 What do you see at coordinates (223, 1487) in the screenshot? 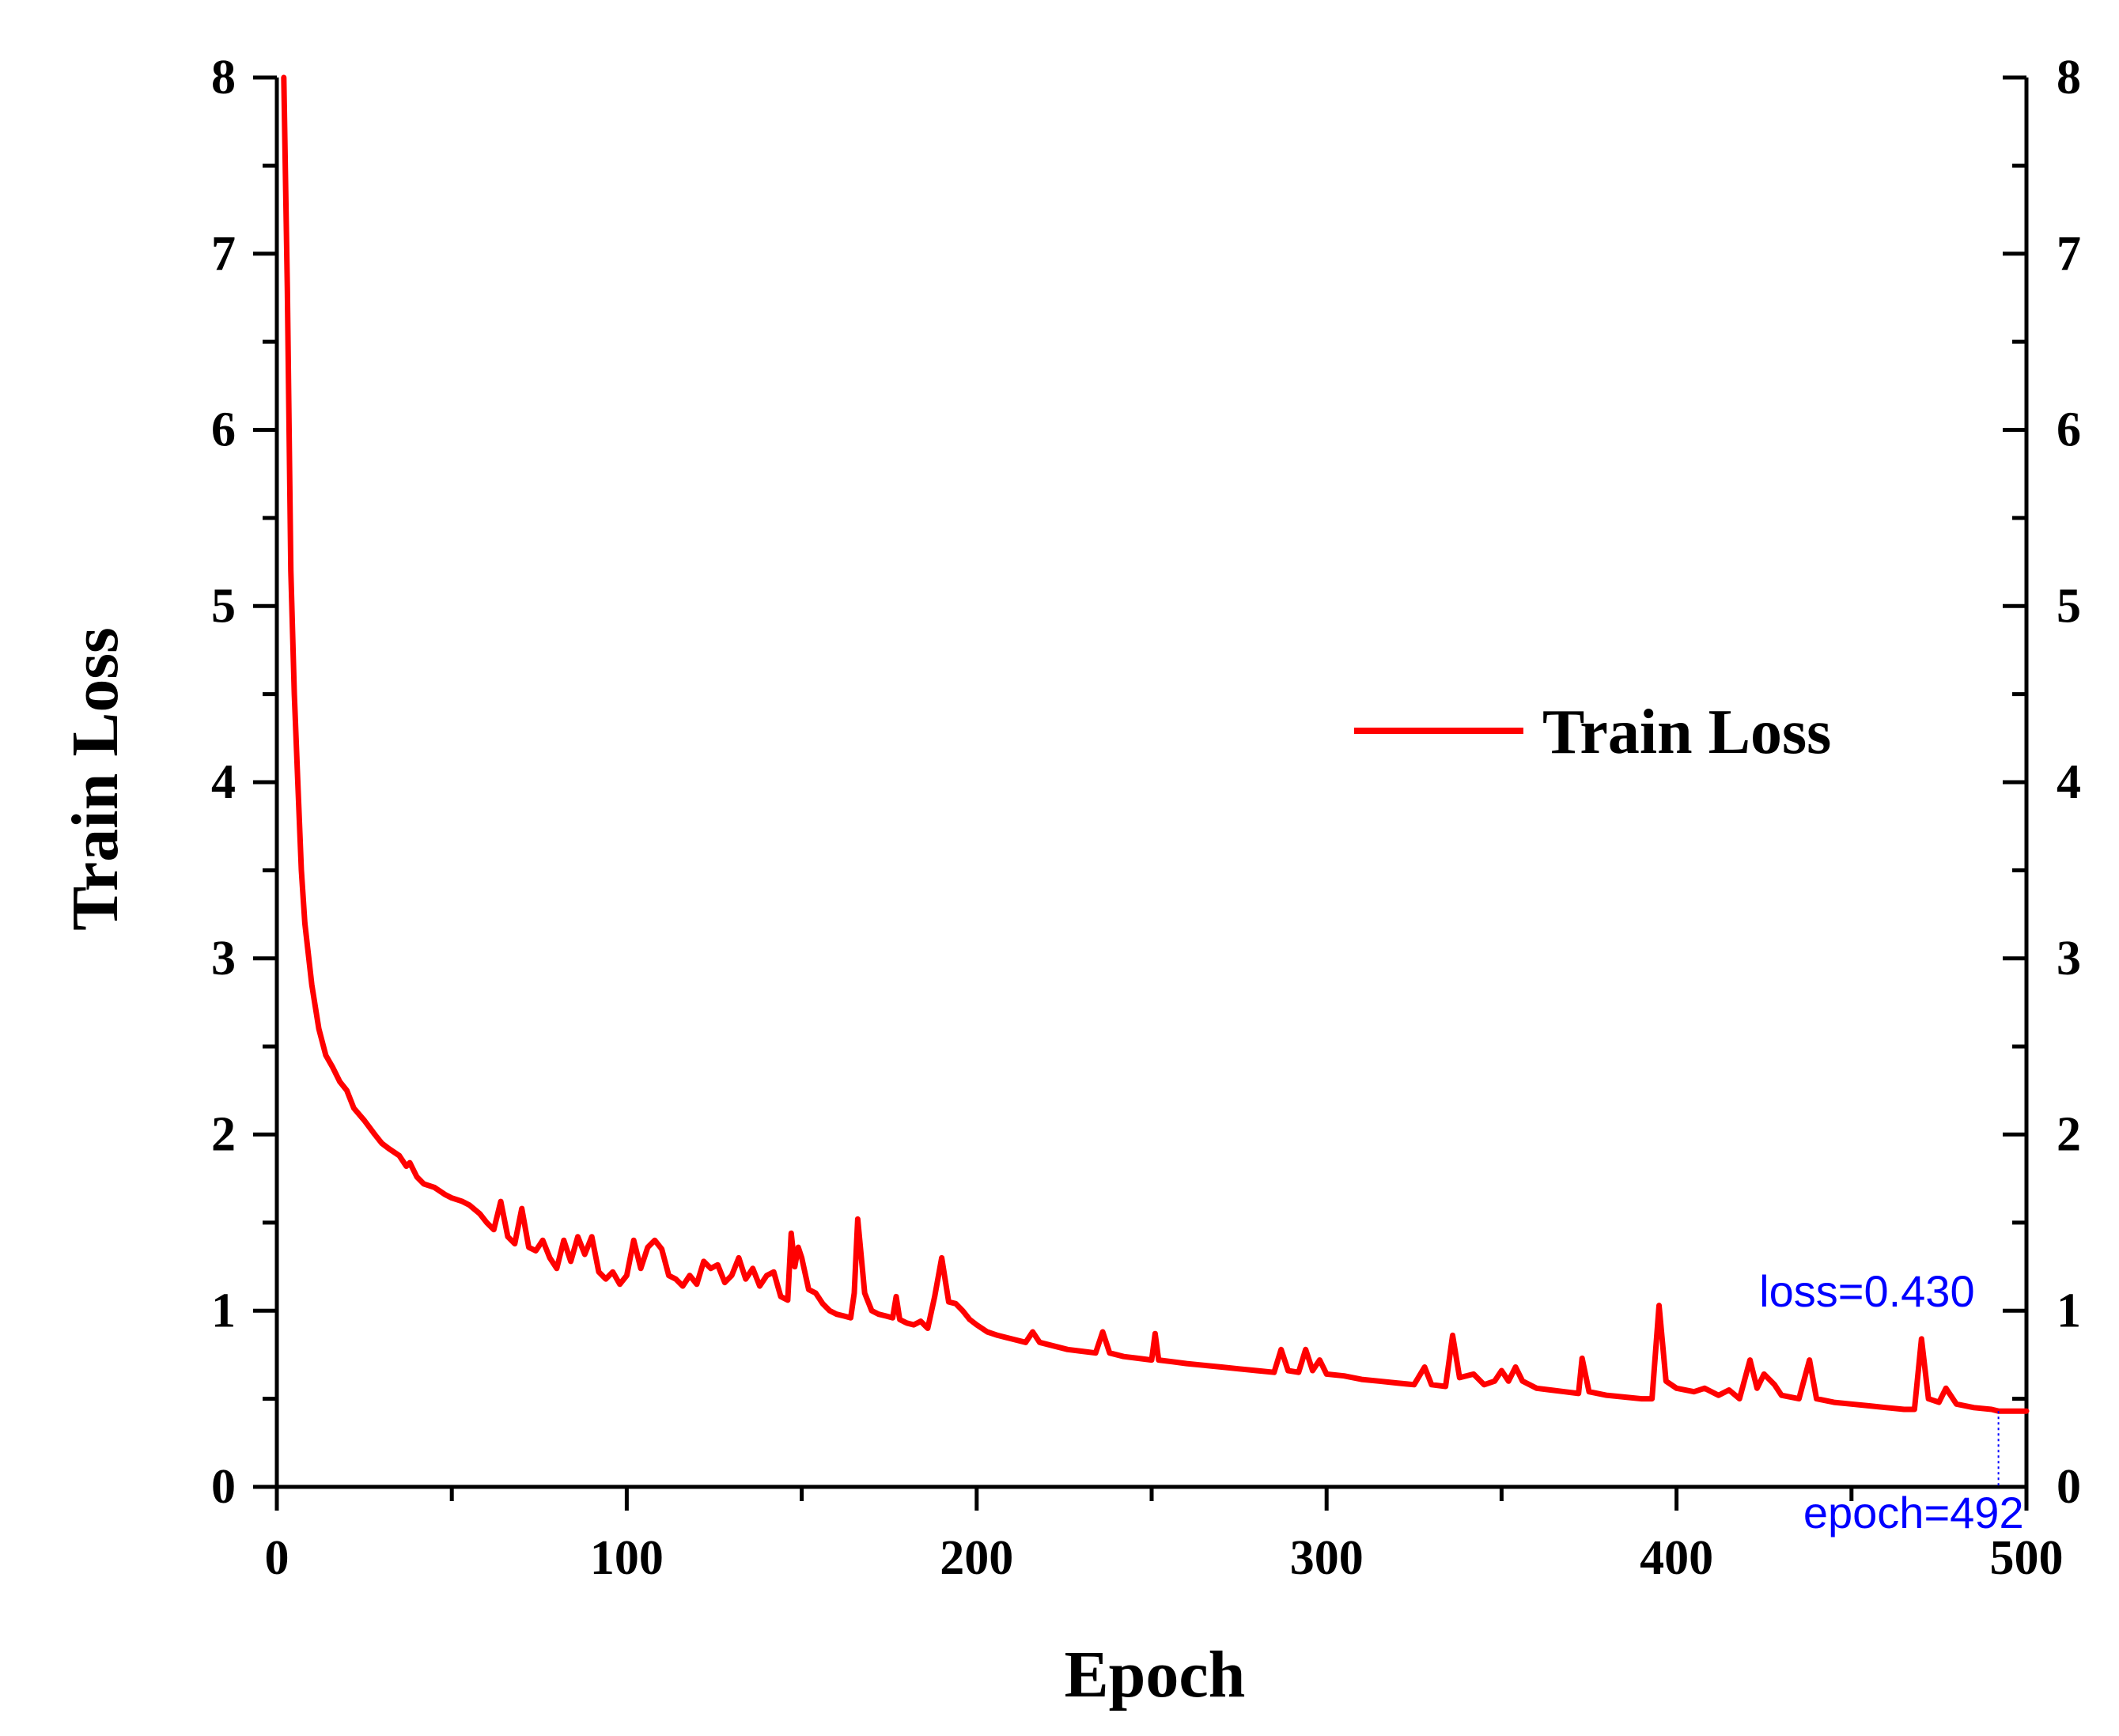
I see `y-tick-label-left: 0` at bounding box center [223, 1487].